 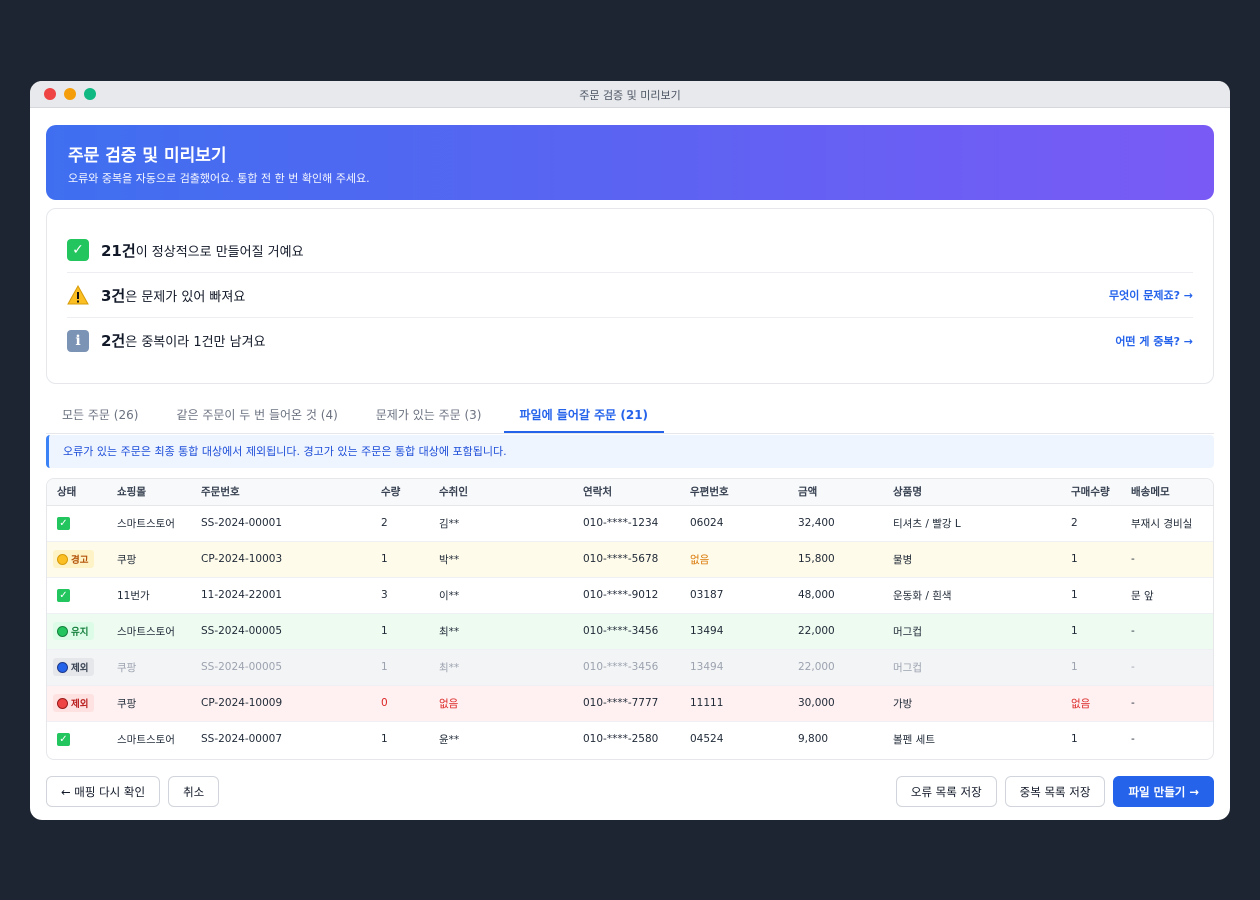 I want to click on cell-zipcode: 06024, so click(x=734, y=523).